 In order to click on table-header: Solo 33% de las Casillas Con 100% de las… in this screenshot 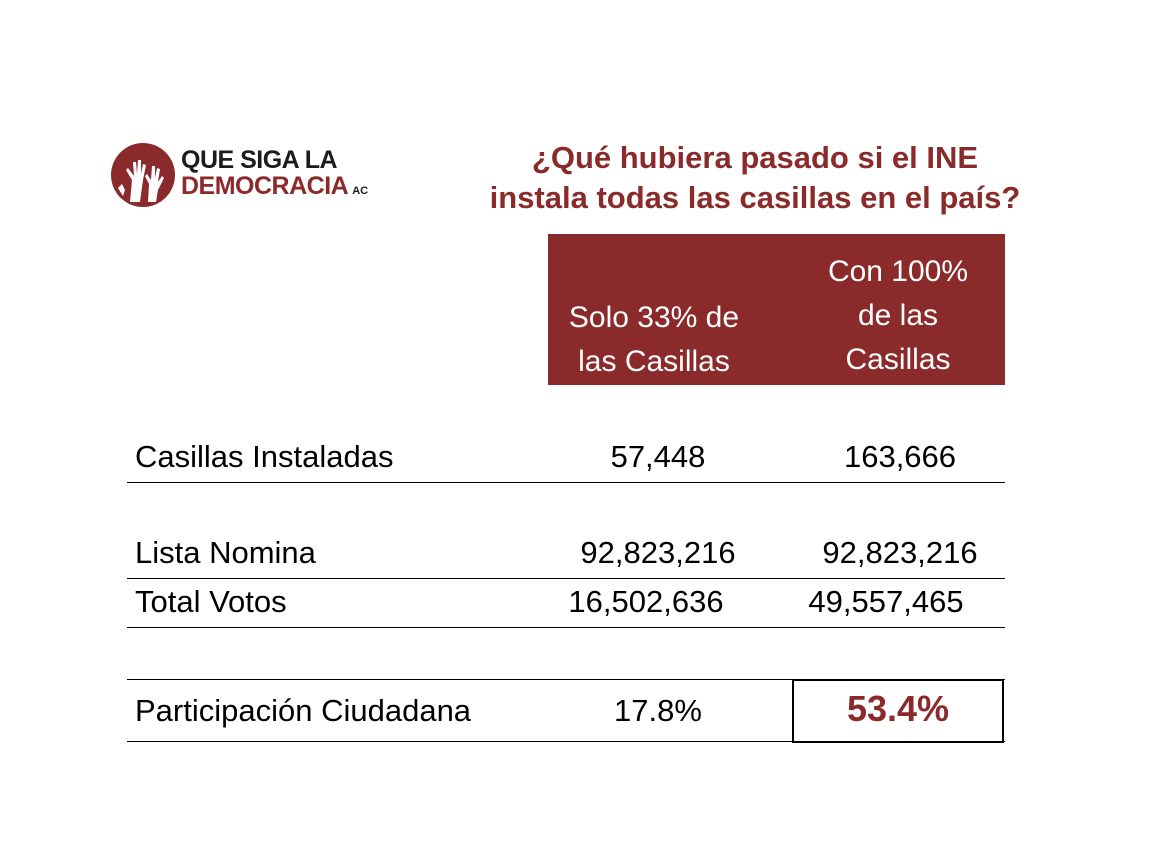, I will do `click(776, 309)`.